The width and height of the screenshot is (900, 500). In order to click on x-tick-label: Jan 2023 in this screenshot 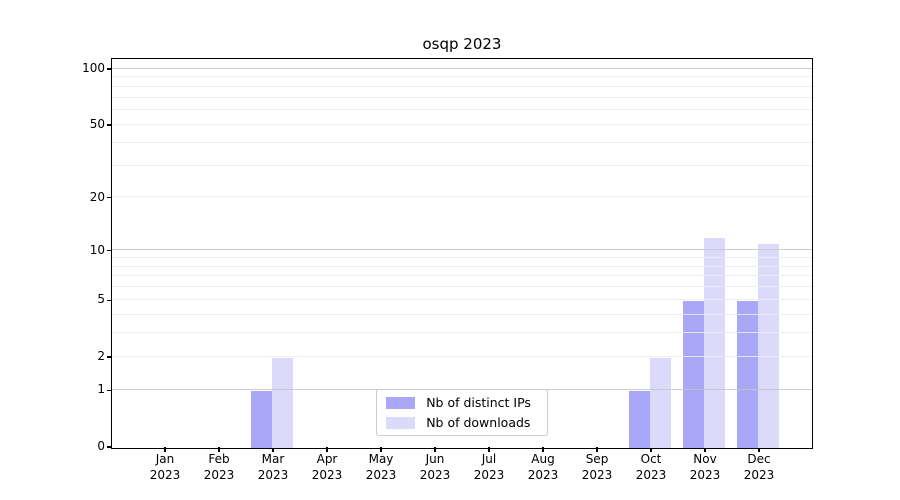, I will do `click(165, 467)`.